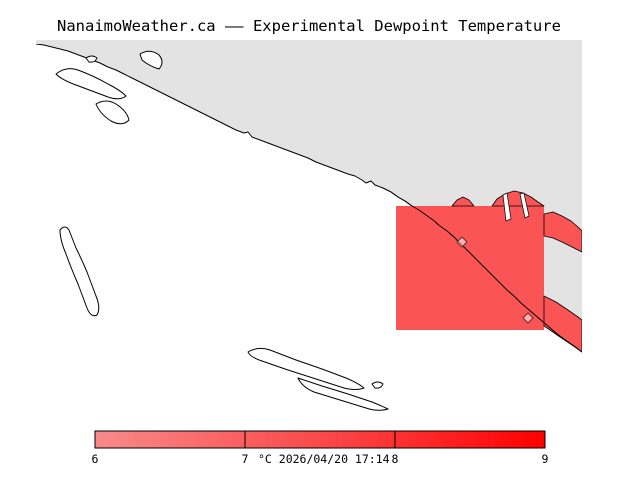 The image size is (640, 480). What do you see at coordinates (324, 459) in the screenshot?
I see `colorbar-unit-timestamp: °C 2026/04/20 17:14` at bounding box center [324, 459].